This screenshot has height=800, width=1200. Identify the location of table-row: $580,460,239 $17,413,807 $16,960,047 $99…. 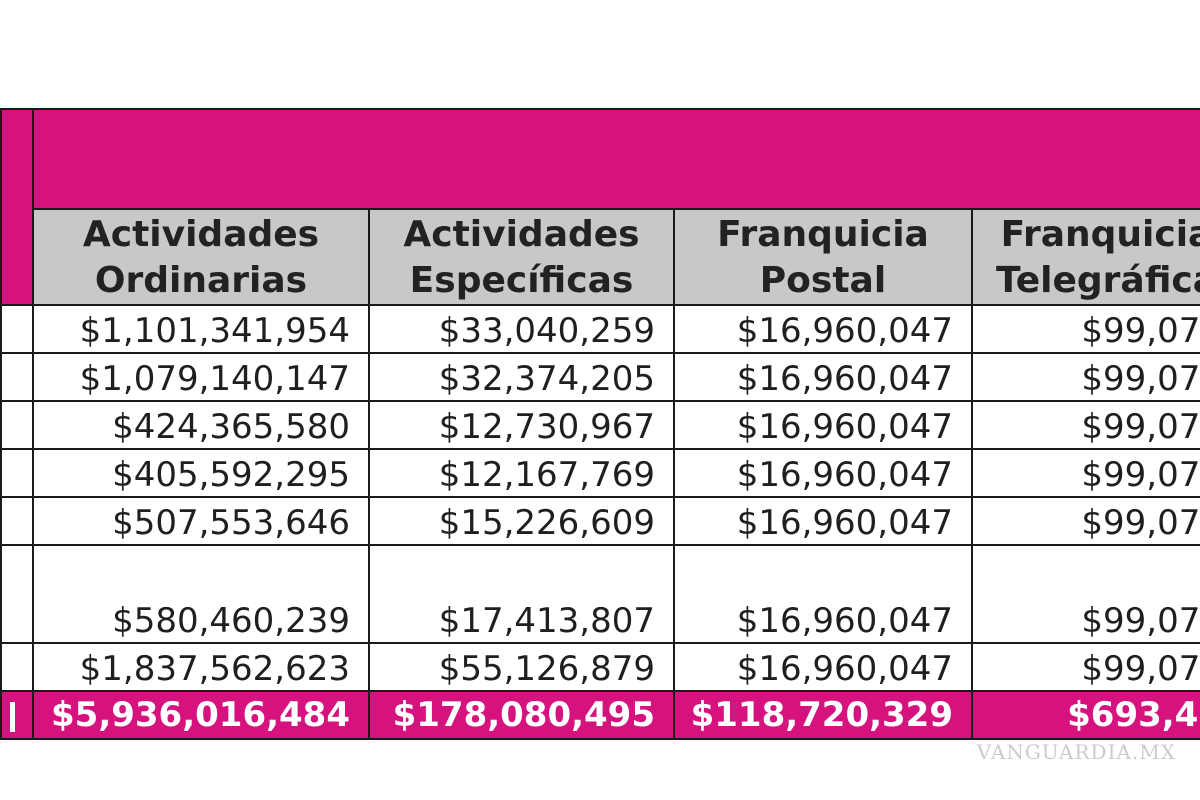
(600, 594).